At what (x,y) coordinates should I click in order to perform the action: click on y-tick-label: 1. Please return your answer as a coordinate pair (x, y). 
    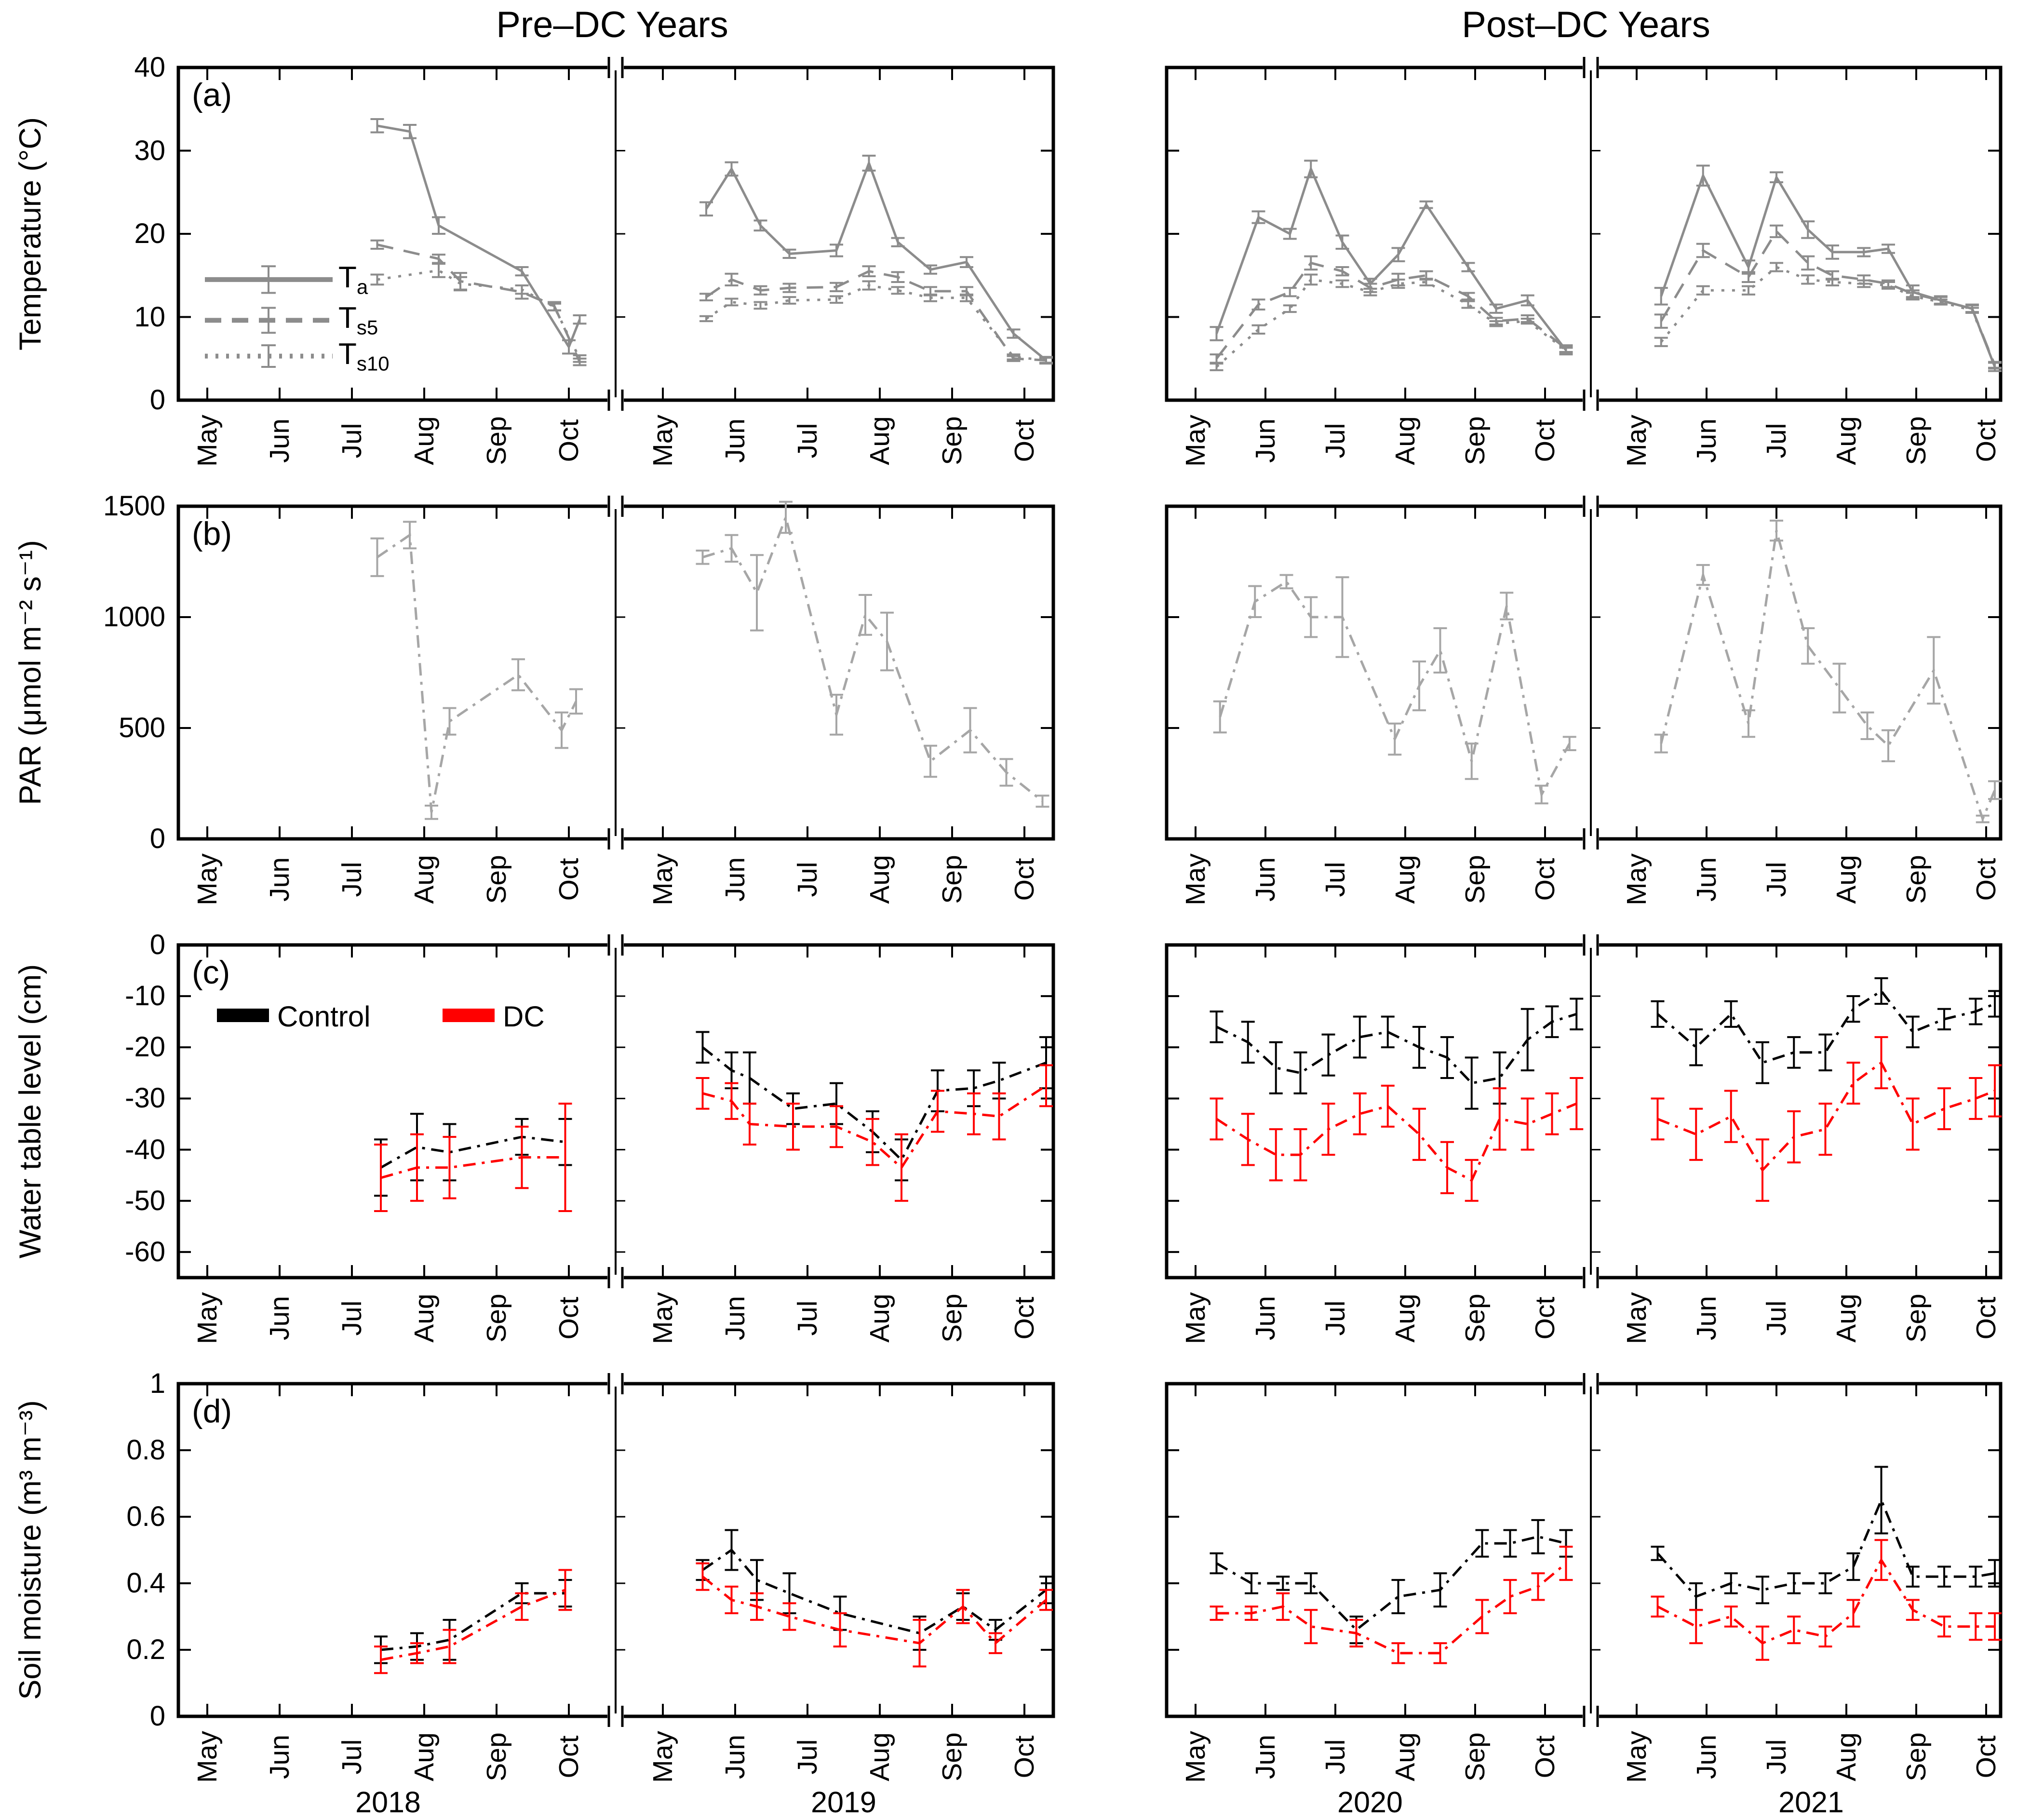
    Looking at the image, I should click on (157, 1383).